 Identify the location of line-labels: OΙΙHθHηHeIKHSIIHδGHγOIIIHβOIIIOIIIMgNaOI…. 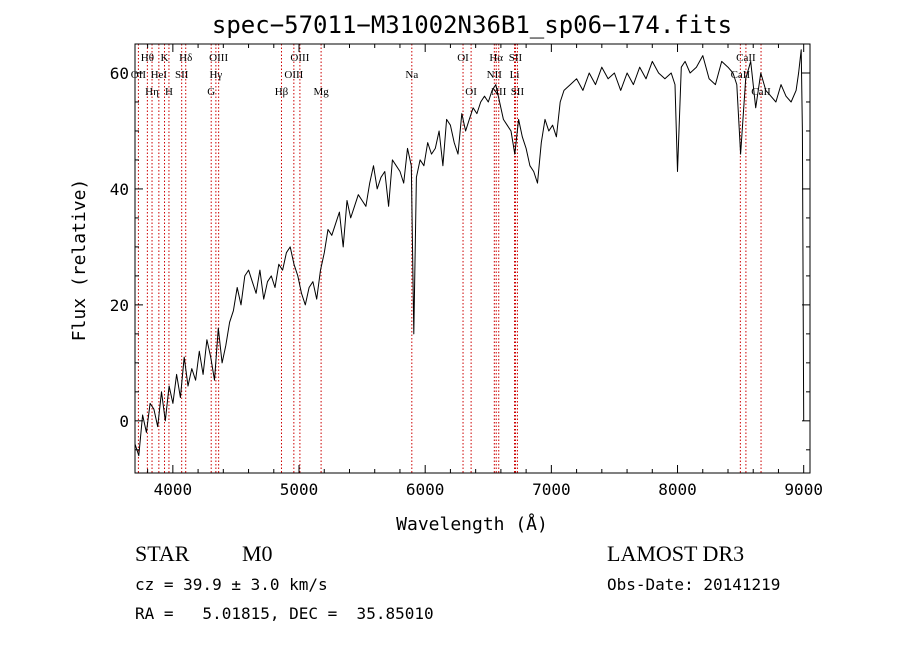
(451, 75).